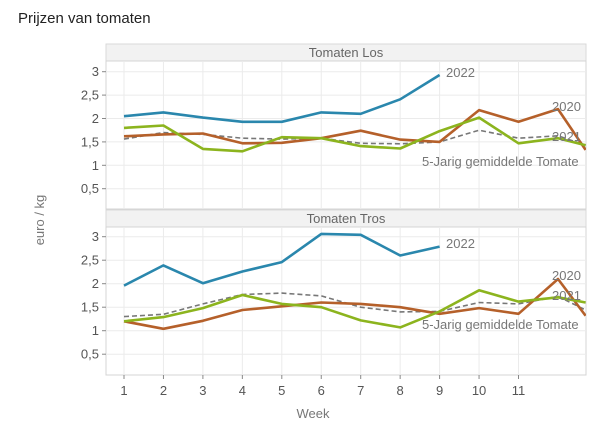 The width and height of the screenshot is (600, 439). Describe the element at coordinates (346, 218) in the screenshot. I see `facet-strip-label: Tomaten Tros` at that location.